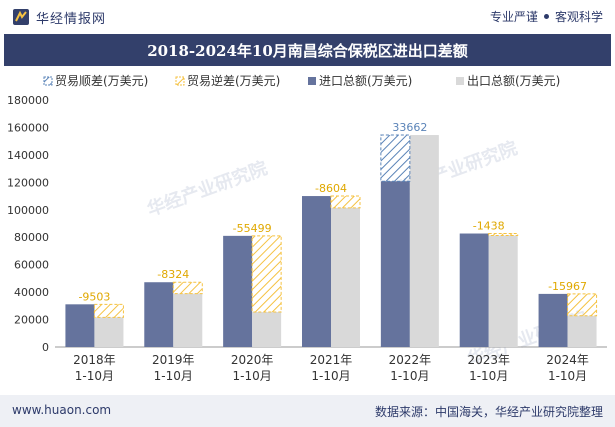 This screenshot has width=615, height=427. What do you see at coordinates (173, 274) in the screenshot?
I see `data-label: -8324` at bounding box center [173, 274].